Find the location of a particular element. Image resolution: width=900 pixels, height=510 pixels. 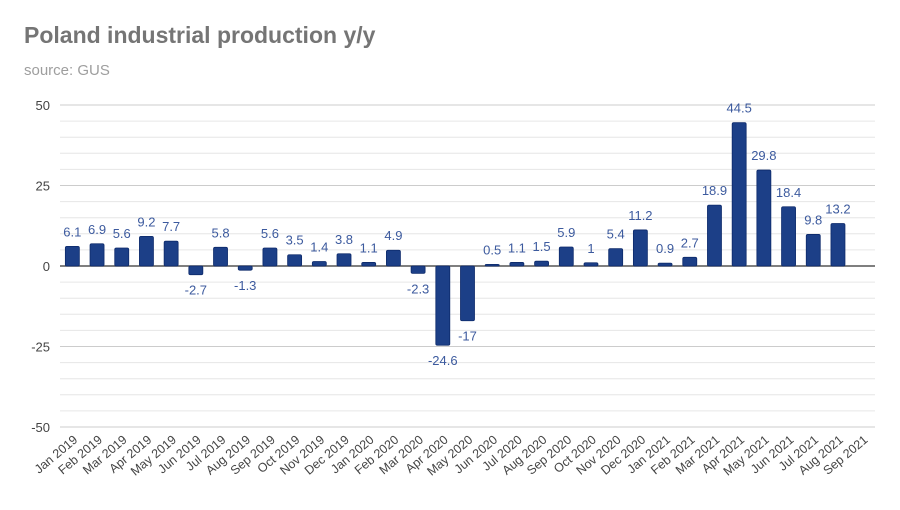

y-tick-label: -50 is located at coordinates (40, 427).